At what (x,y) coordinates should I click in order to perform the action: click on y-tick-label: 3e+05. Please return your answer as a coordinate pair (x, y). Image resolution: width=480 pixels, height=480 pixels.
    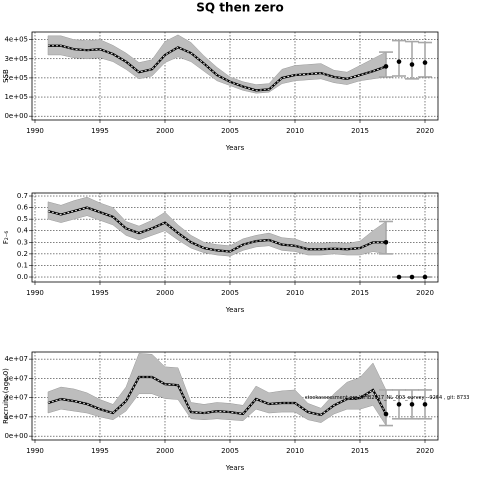
    Looking at the image, I should click on (16, 59).